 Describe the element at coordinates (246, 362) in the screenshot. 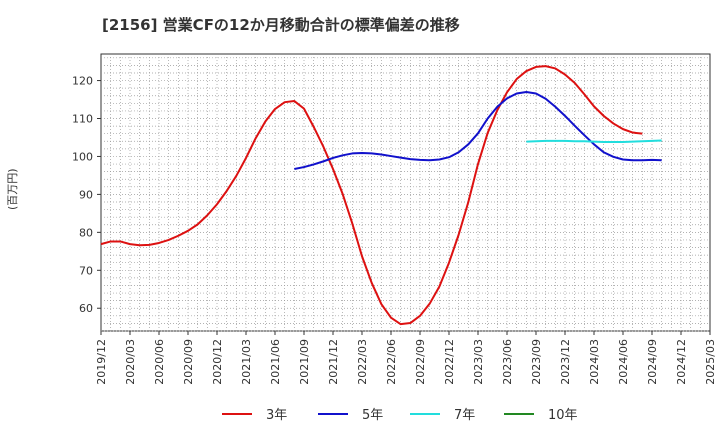

I see `x-tick-label: 2021/03` at that location.